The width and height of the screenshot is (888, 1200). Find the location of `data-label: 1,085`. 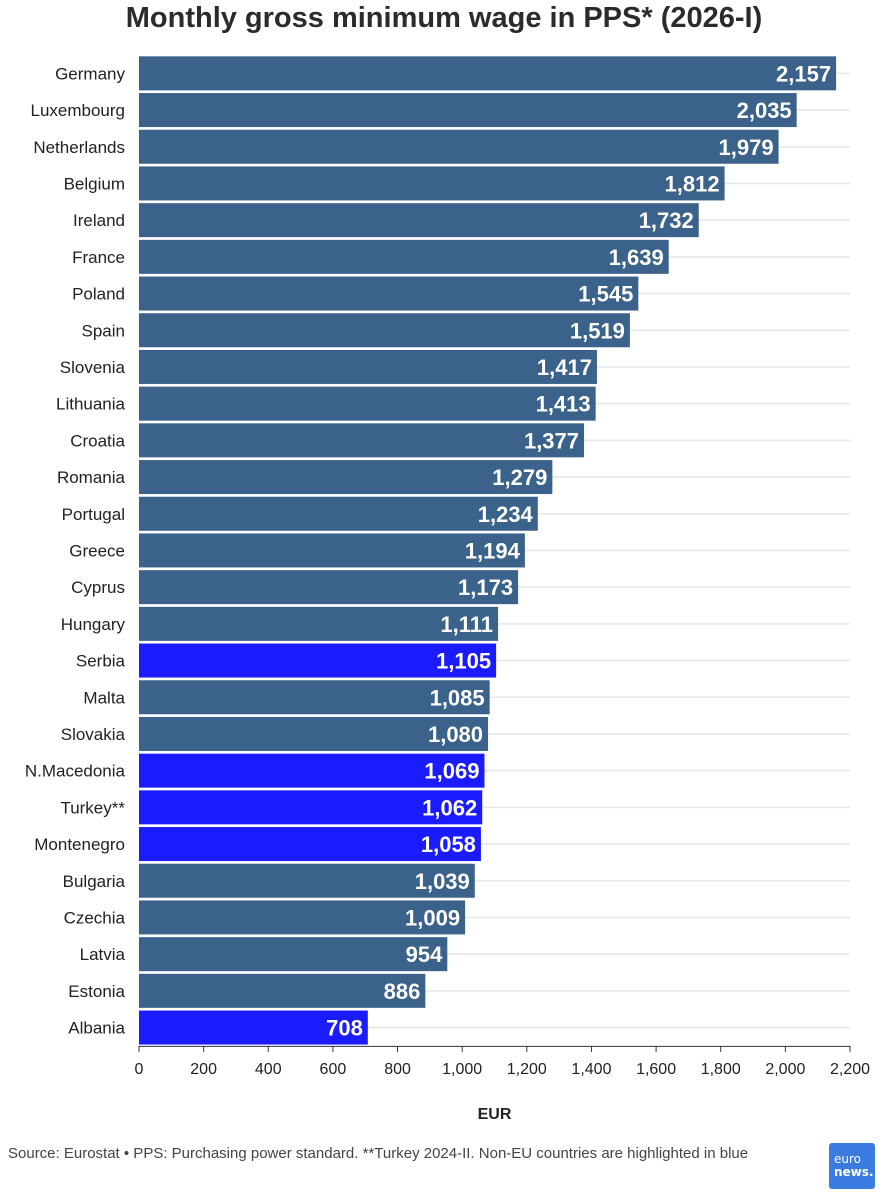

data-label: 1,085 is located at coordinates (457, 697).